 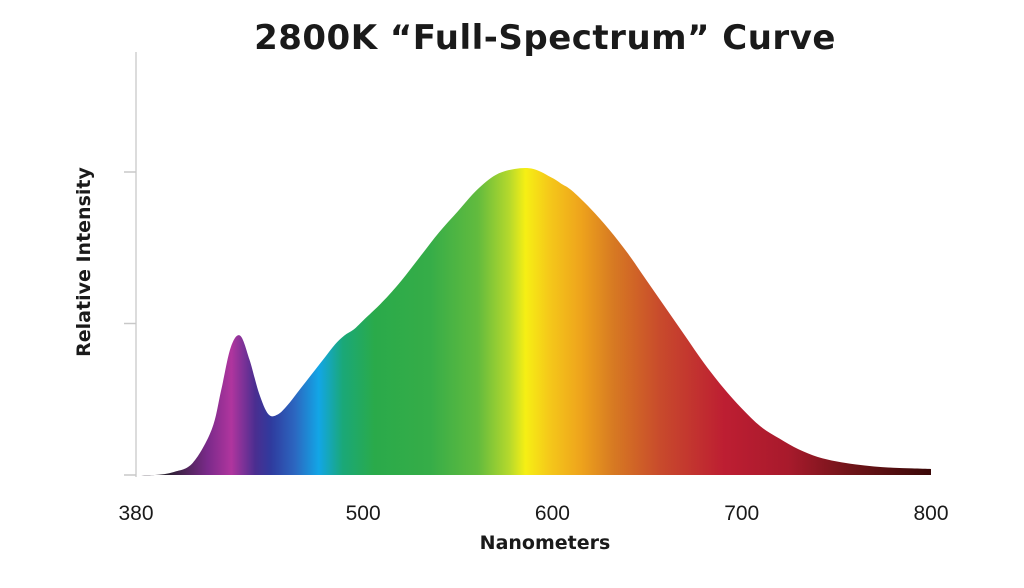 What do you see at coordinates (552, 513) in the screenshot?
I see `x-tick-label-600: 600` at bounding box center [552, 513].